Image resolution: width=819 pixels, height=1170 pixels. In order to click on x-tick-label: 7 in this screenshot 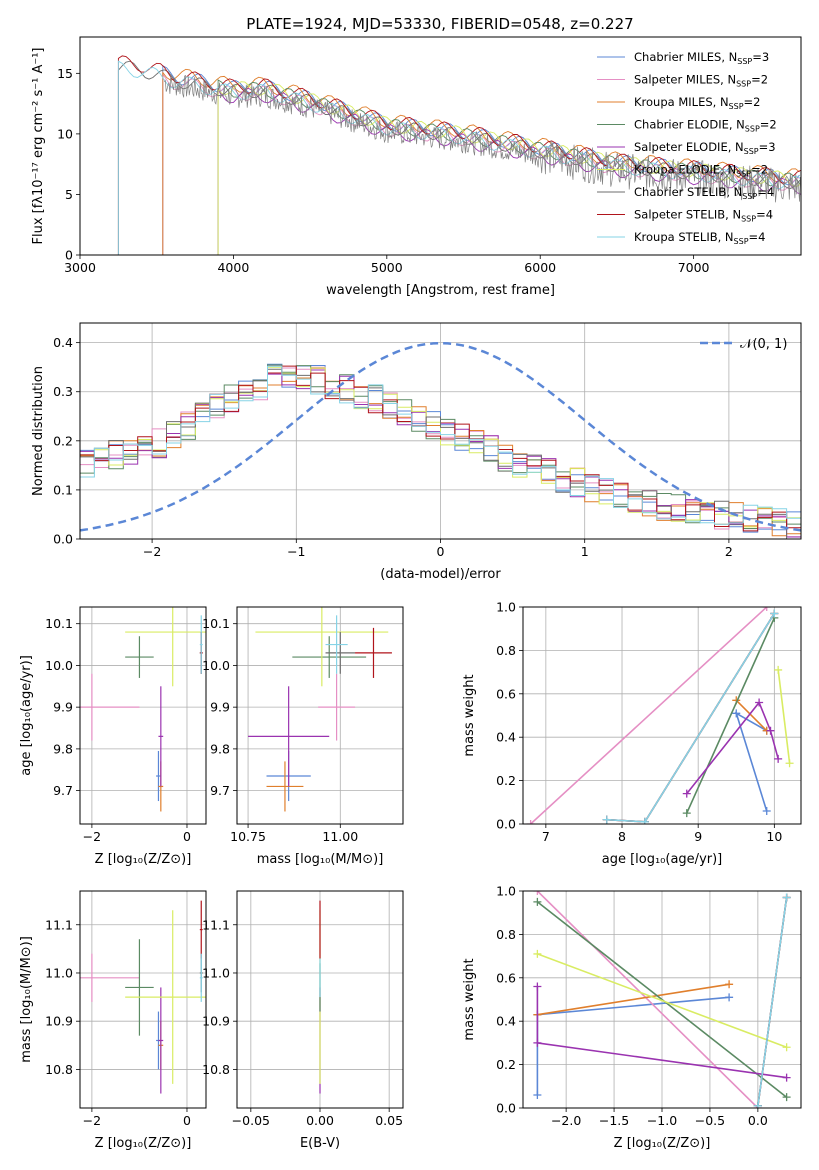, I will do `click(546, 836)`.